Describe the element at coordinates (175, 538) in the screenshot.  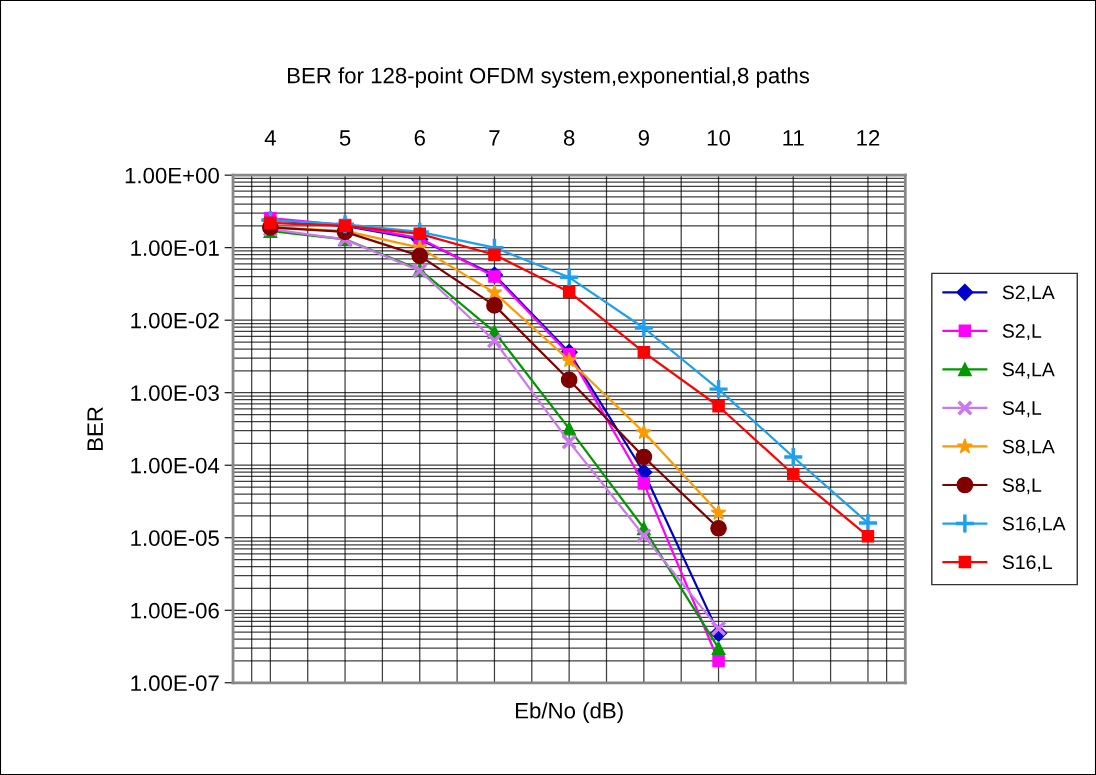
I see `y-tick-label: 1.00E-05` at that location.